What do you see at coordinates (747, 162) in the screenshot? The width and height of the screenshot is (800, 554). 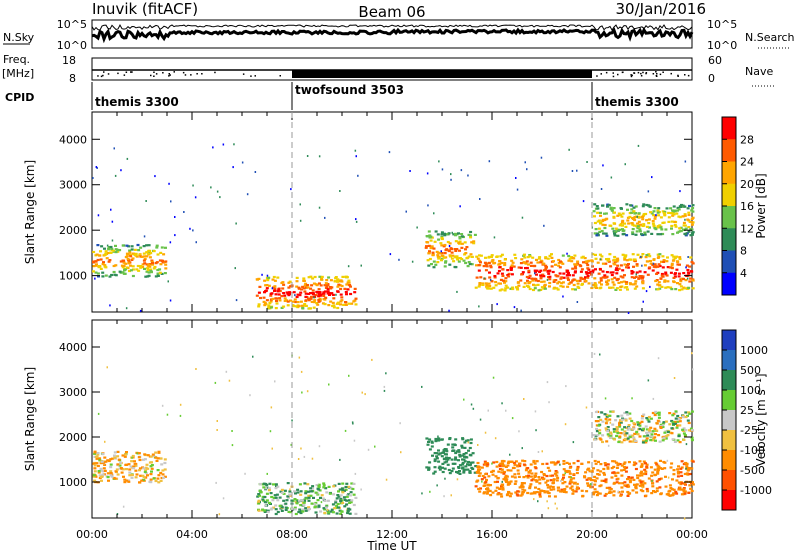 I see `colorbar-tick-label: 24` at bounding box center [747, 162].